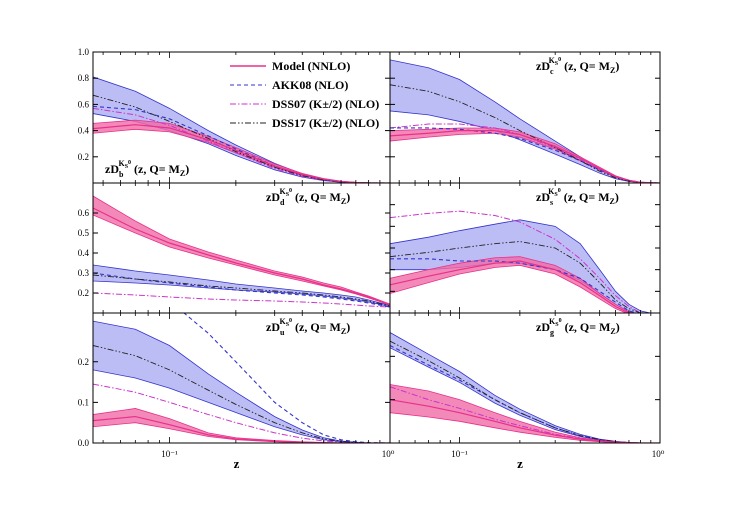  I want to click on model-line-d, so click(241, 256).